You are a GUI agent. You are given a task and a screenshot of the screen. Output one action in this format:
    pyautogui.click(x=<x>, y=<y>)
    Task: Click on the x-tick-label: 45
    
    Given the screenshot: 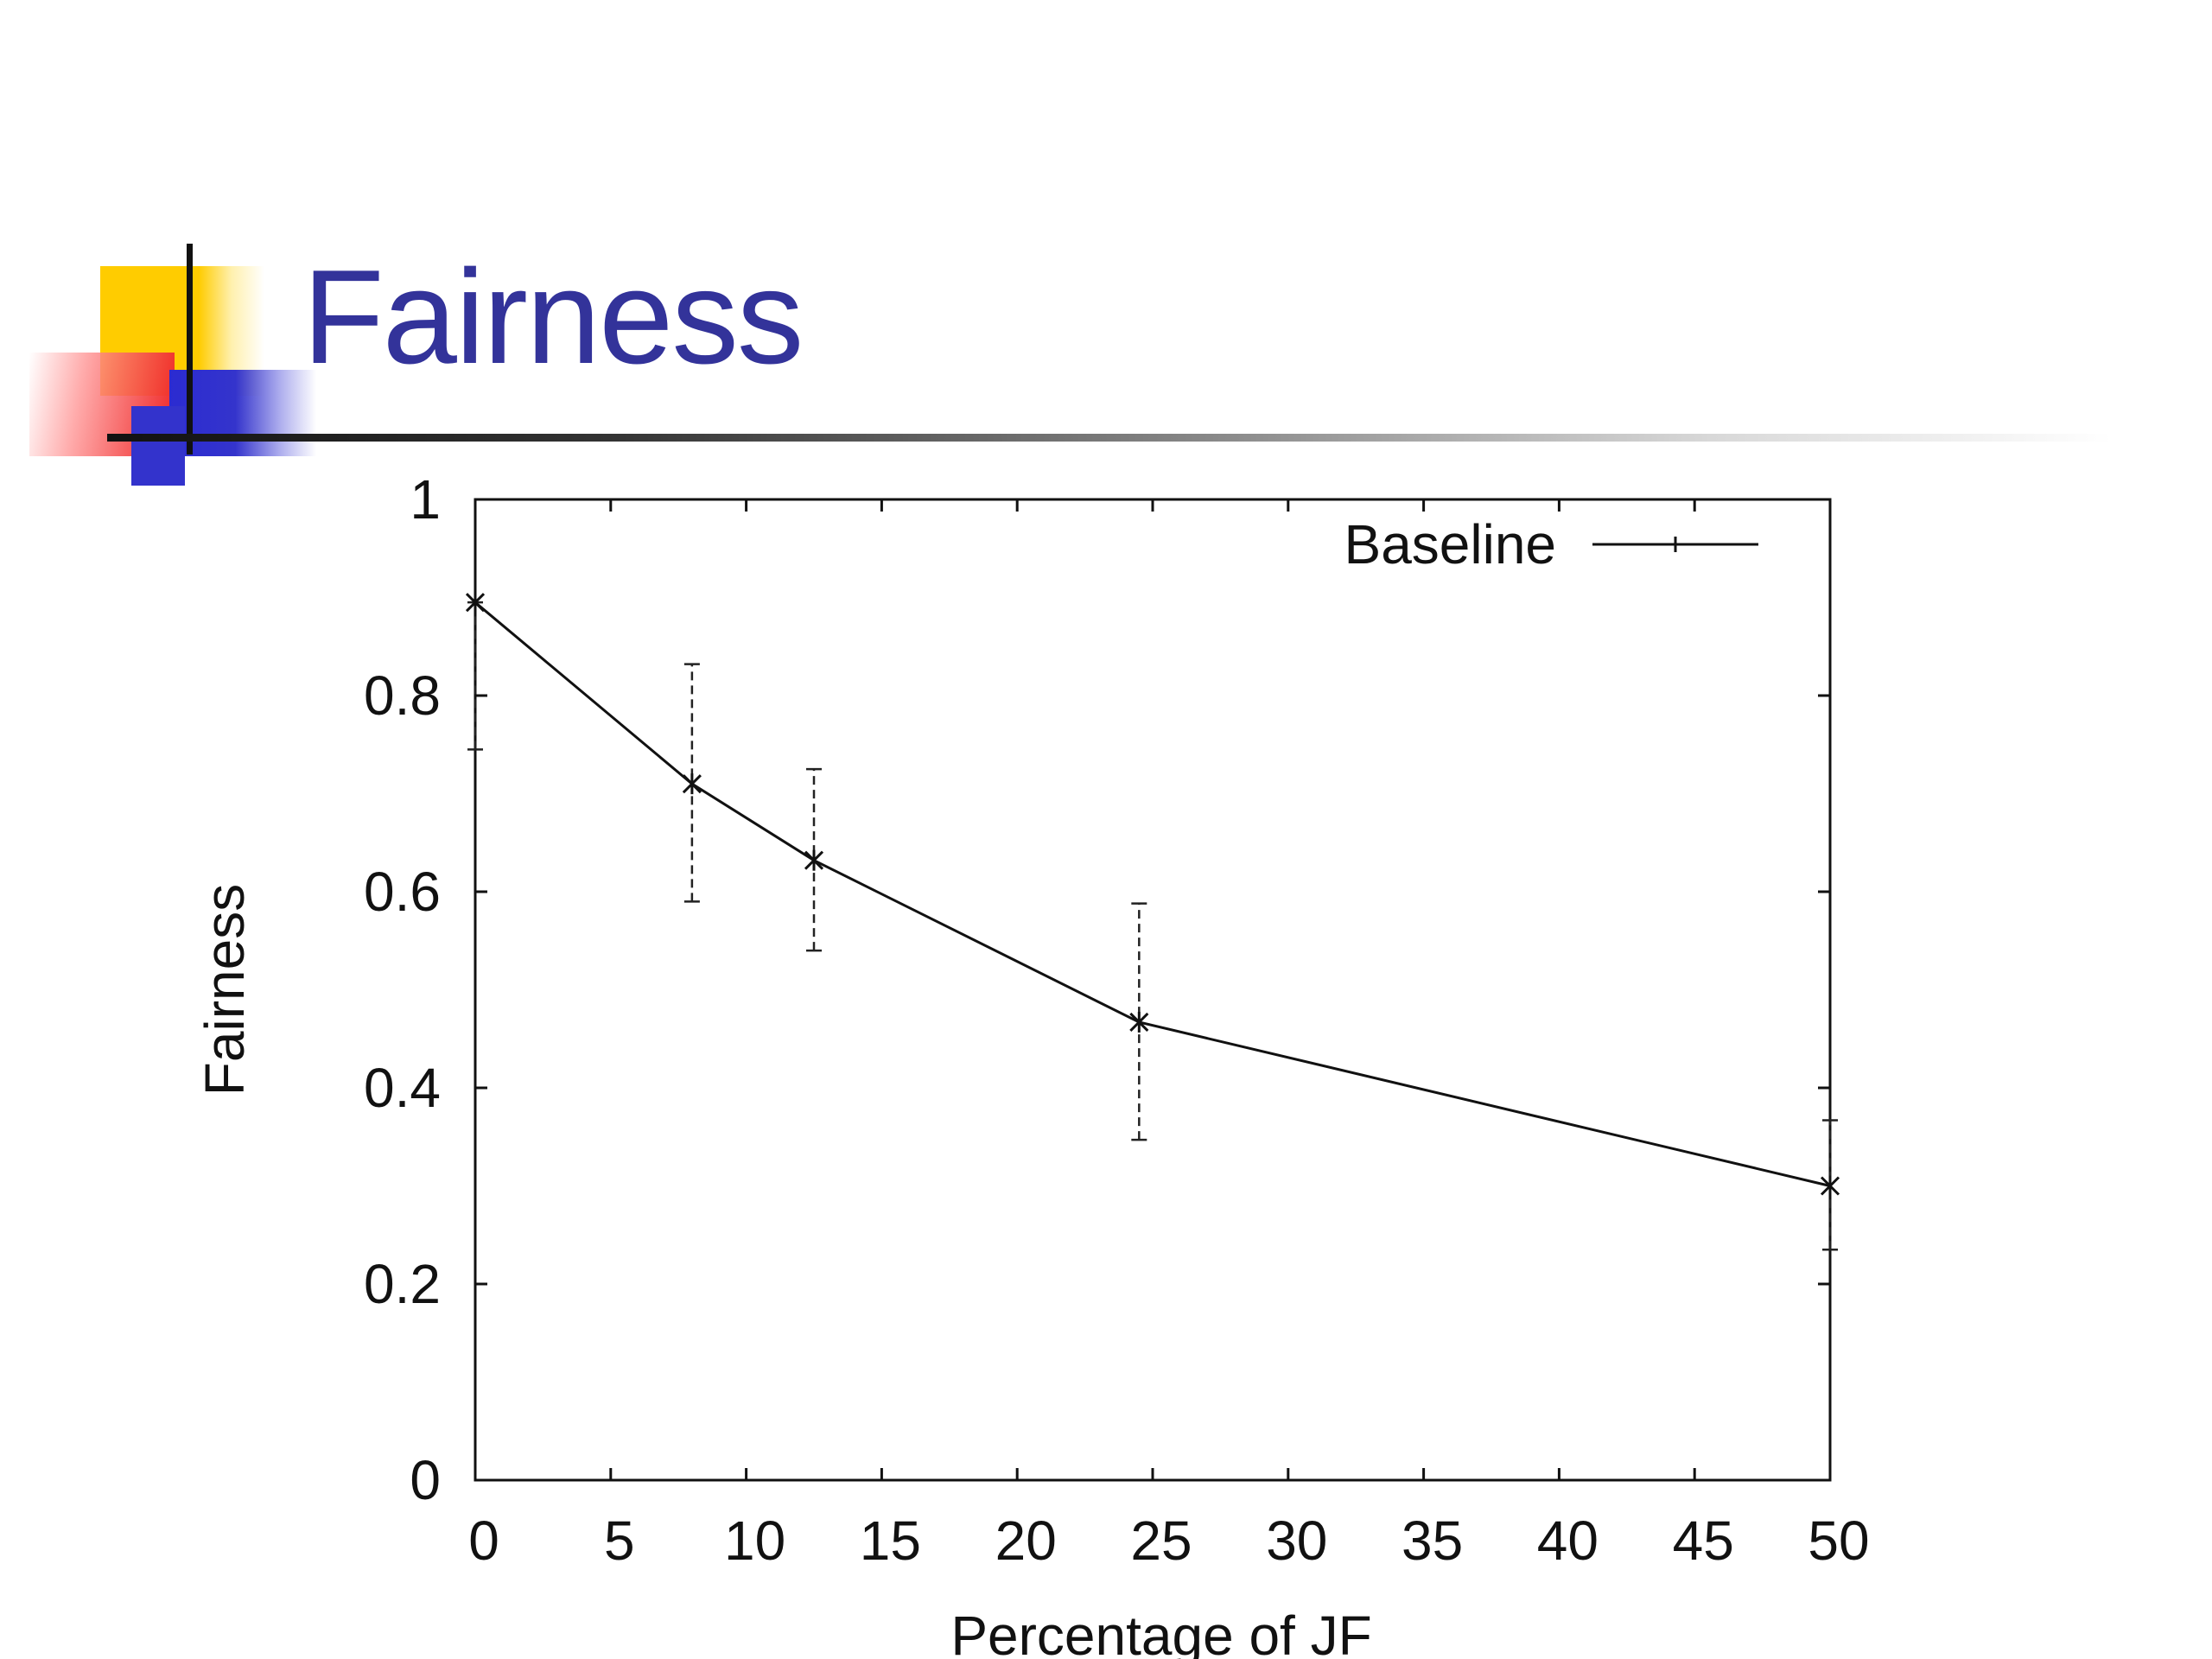 What is the action you would take?
    pyautogui.click(x=1703, y=1541)
    